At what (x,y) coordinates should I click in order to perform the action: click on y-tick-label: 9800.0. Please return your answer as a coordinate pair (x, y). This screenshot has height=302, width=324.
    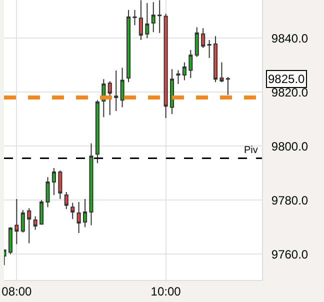
    Looking at the image, I should click on (289, 146).